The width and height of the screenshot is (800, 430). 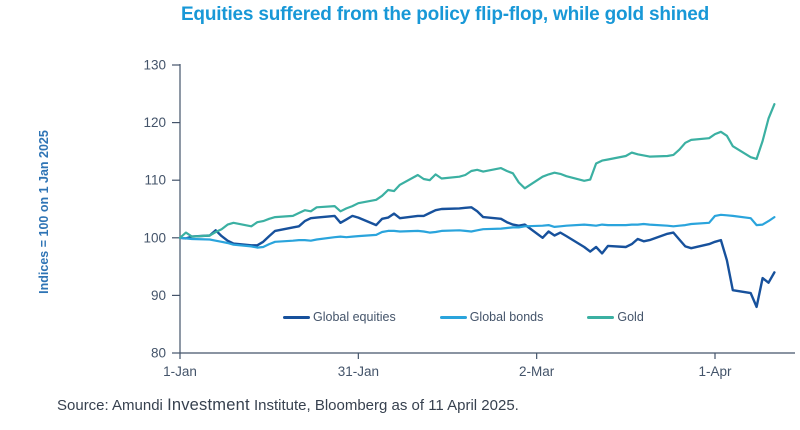 What do you see at coordinates (601, 317) in the screenshot?
I see `legend-swatch-gold` at bounding box center [601, 317].